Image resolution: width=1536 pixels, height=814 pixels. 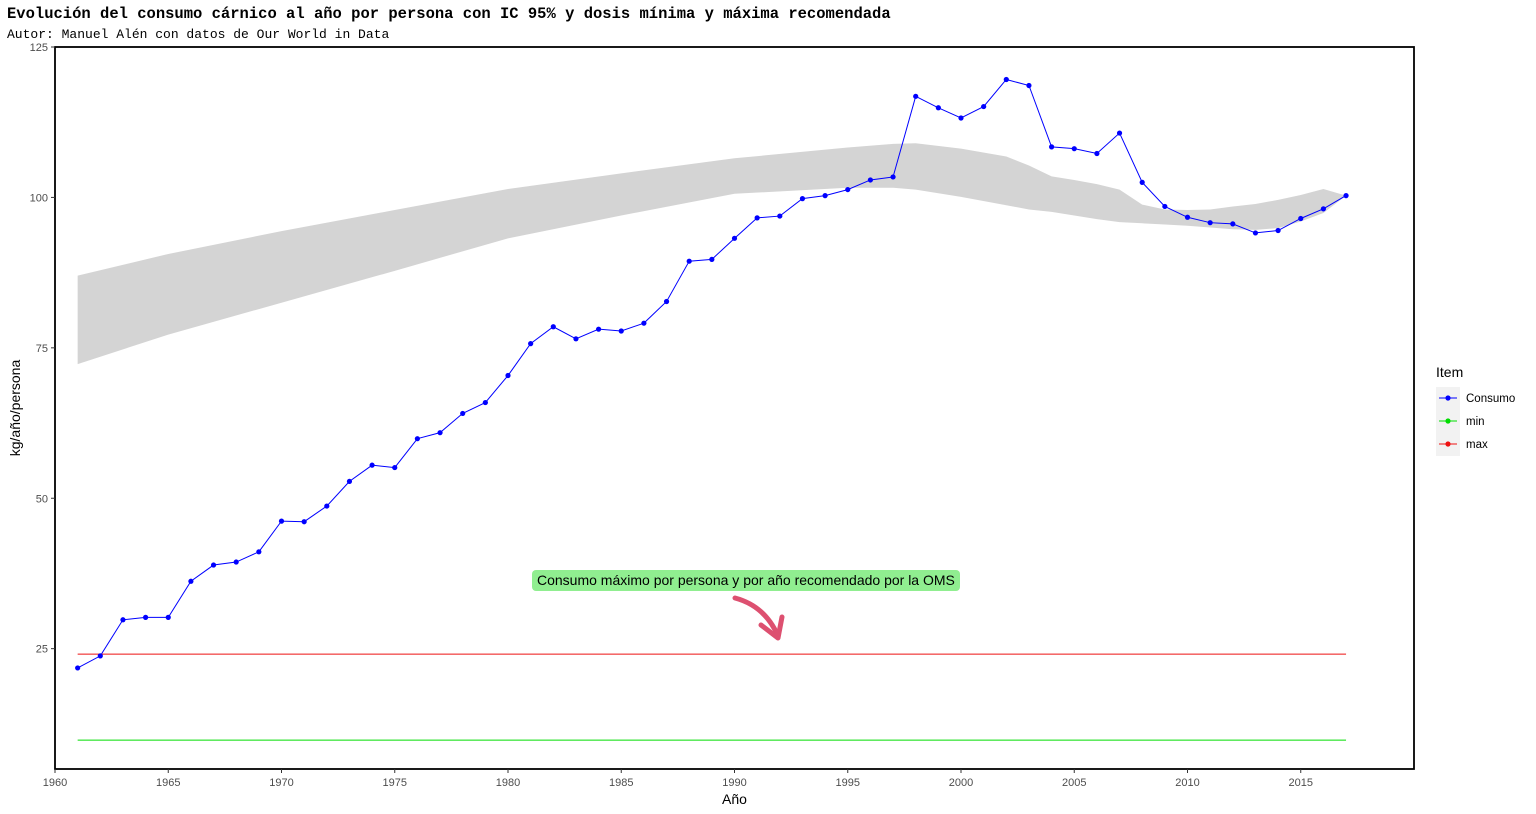 I want to click on data-point-consumo-1979, so click(x=485, y=402).